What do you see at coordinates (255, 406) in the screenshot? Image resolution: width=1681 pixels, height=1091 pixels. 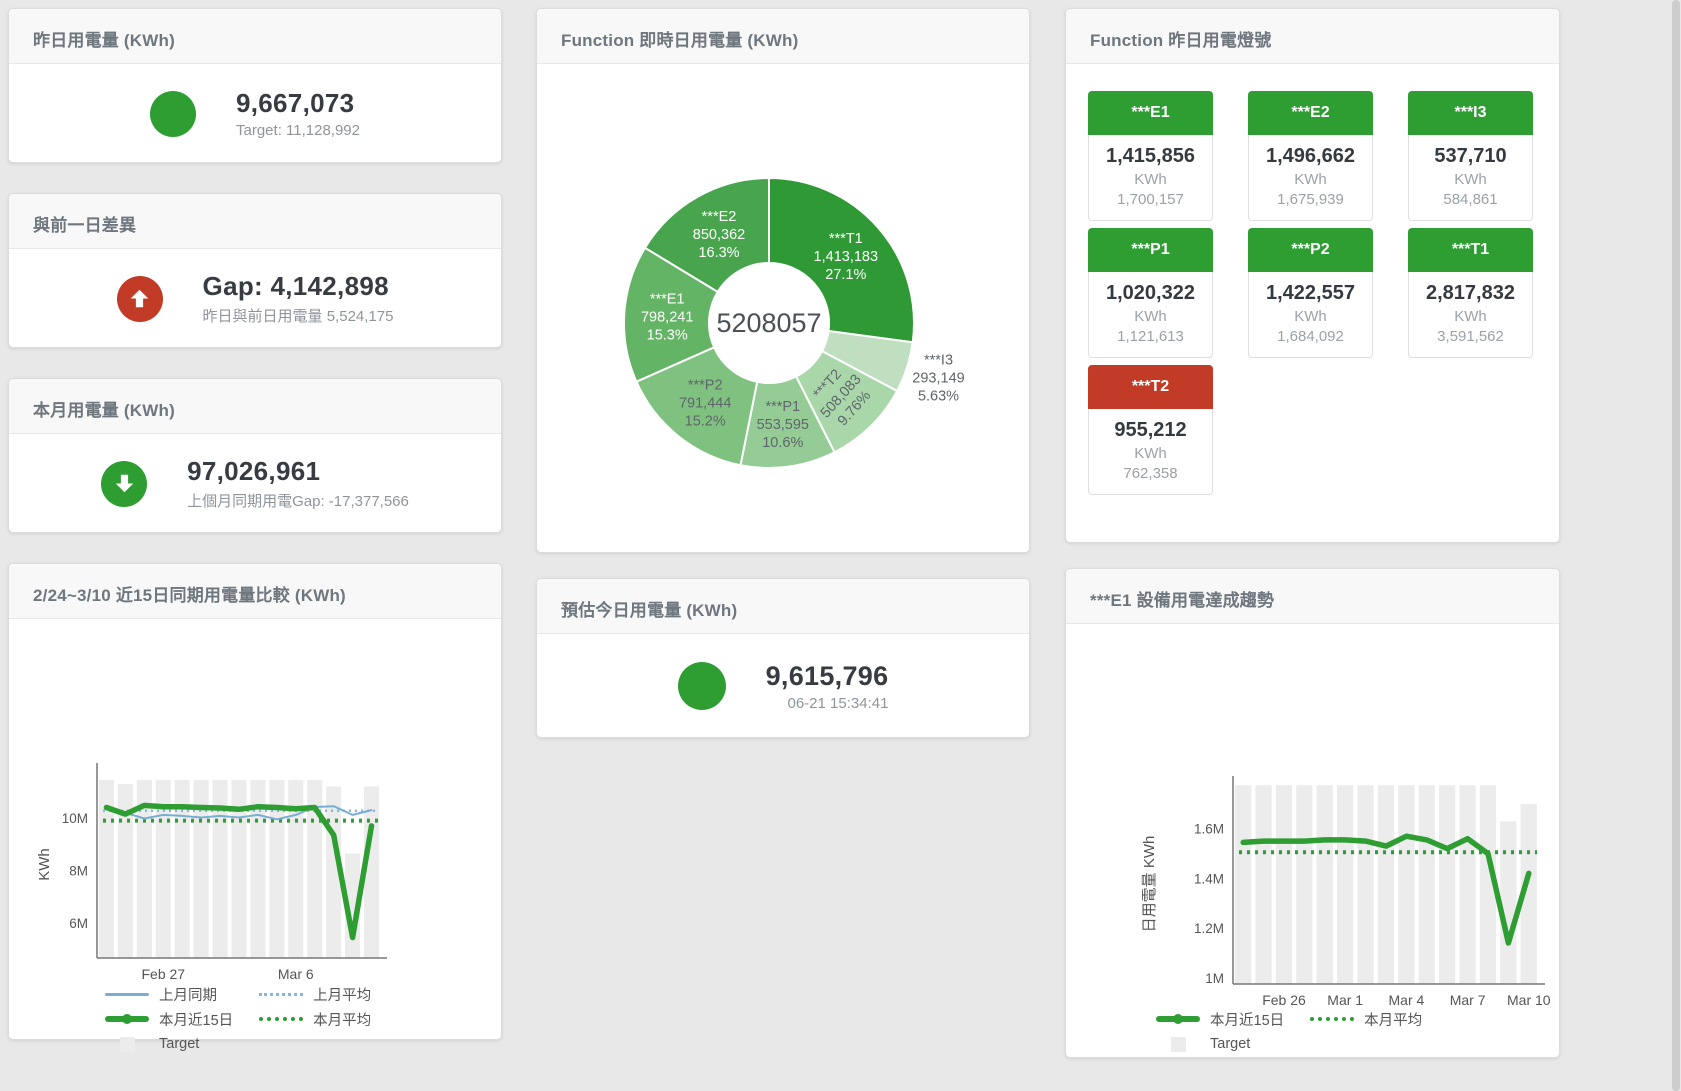 I see `card-month-title: 本月用電量 (KWh)` at bounding box center [255, 406].